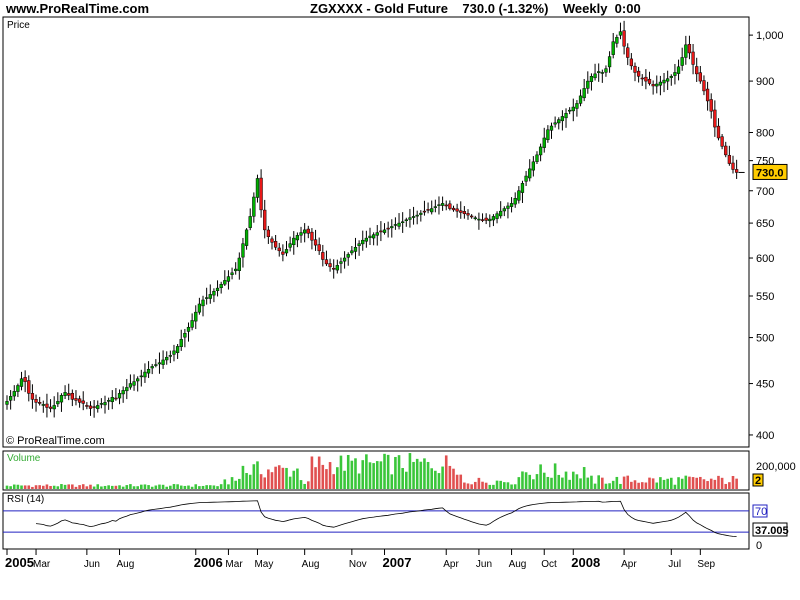 This screenshot has width=800, height=600. Describe the element at coordinates (397, 562) in the screenshot. I see `time-tick-label: 2007` at that location.